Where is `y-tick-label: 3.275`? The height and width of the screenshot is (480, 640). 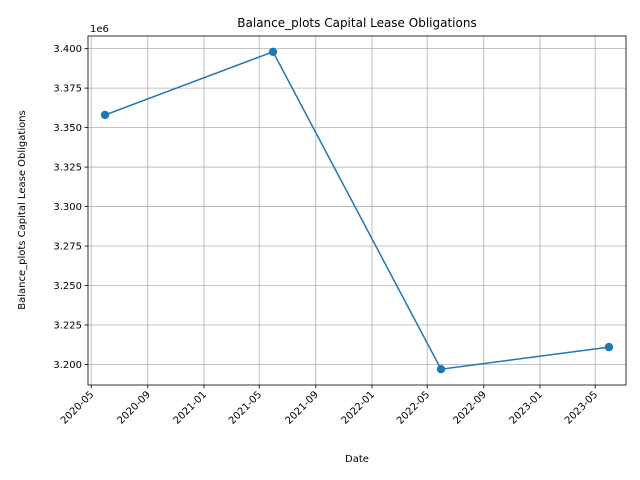
y-tick-label: 3.275 is located at coordinates (67, 247).